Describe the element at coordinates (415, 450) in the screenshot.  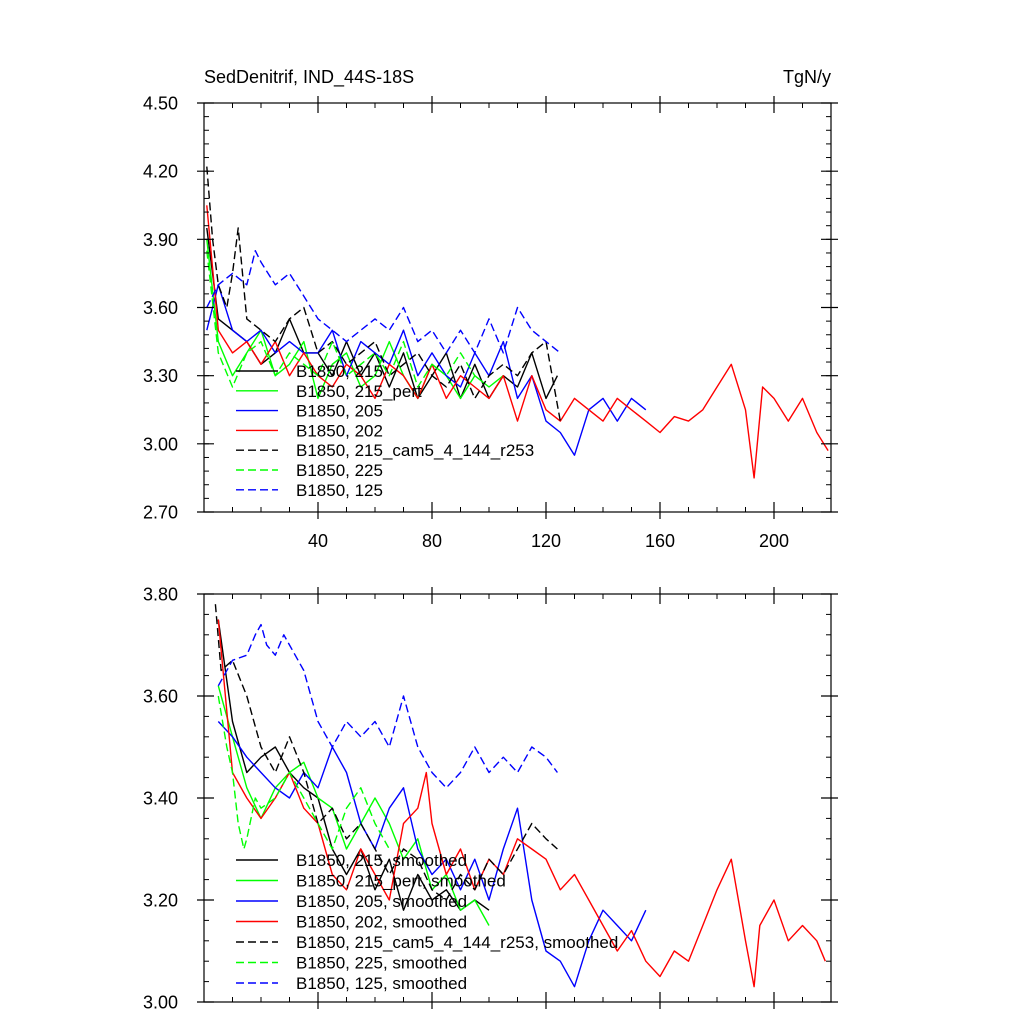
I see `legend-label-5: B1850, 215_cam5_4_144_r253` at that location.